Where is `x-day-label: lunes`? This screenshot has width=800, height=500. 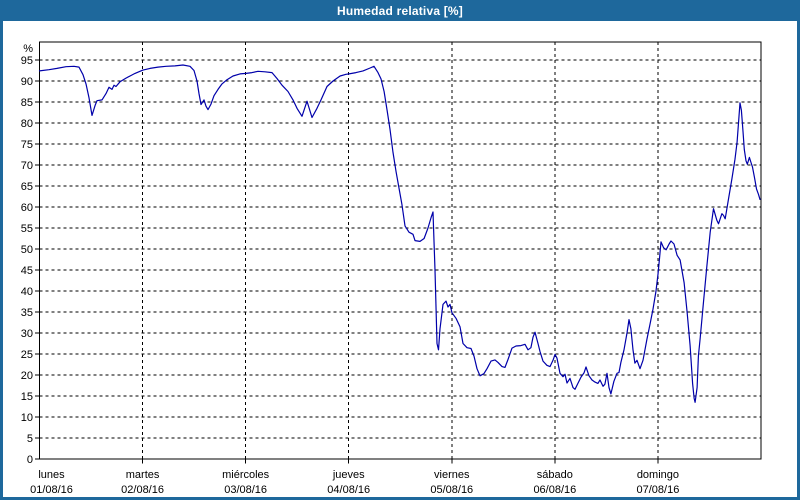
x-day-label: lunes is located at coordinates (51, 475).